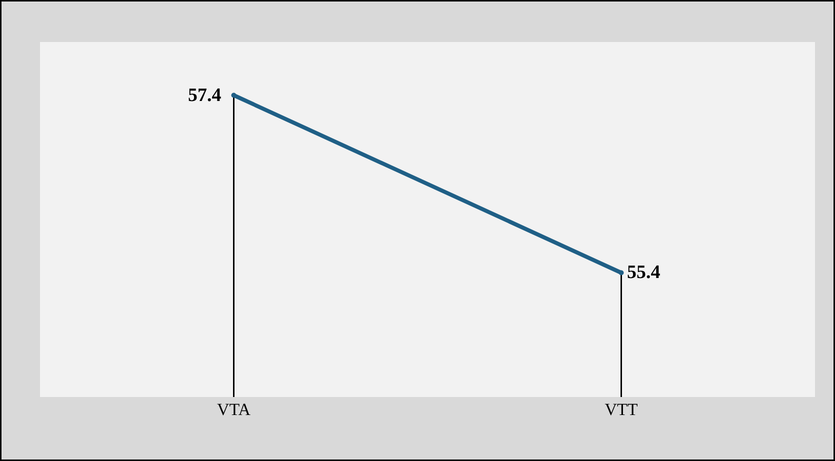 The height and width of the screenshot is (461, 835). I want to click on x-tick-label: VTA, so click(234, 409).